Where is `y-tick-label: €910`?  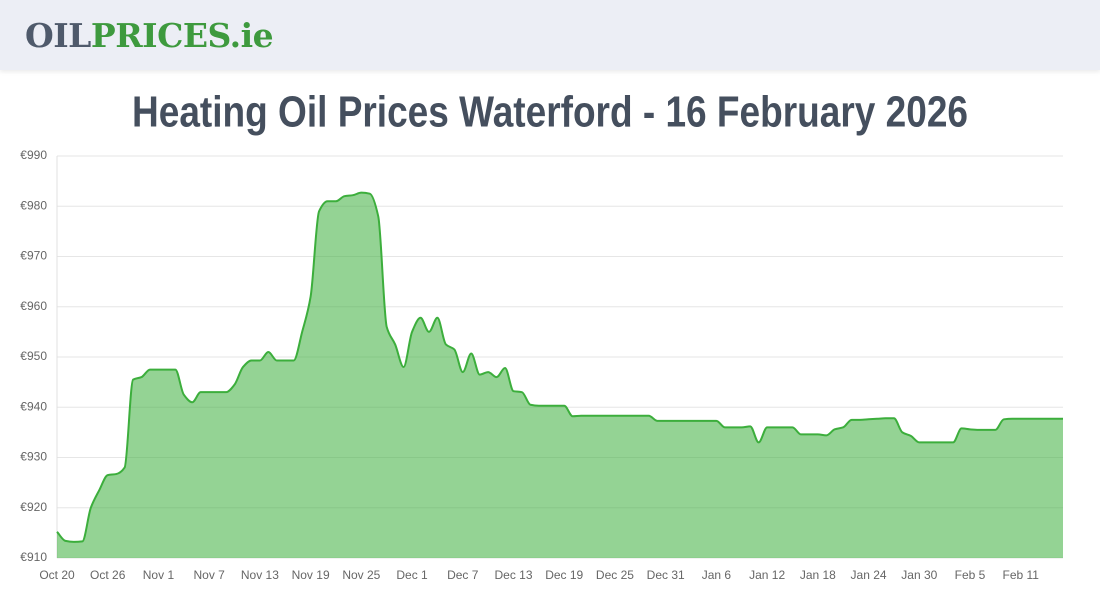 y-tick-label: €910 is located at coordinates (33, 557).